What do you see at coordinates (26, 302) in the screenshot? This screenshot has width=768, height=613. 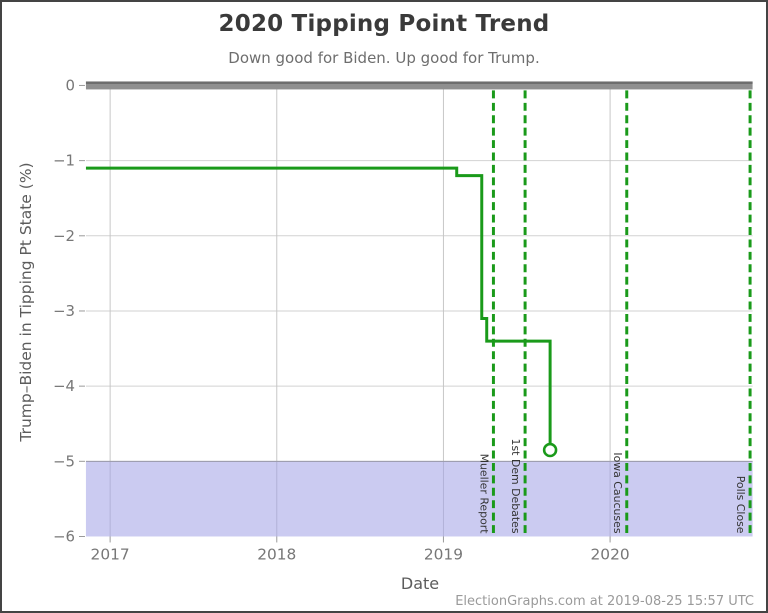 I see `y-axis-title: Trump–Biden in Tipping Pt State (%)` at bounding box center [26, 302].